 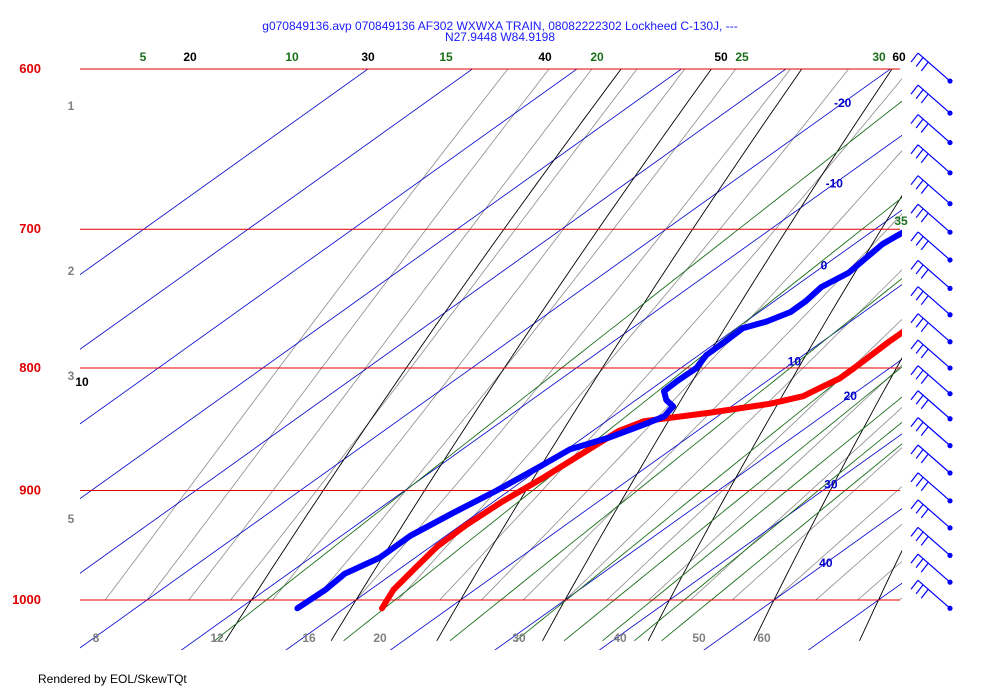 I want to click on pressure-label: 1000, so click(x=26, y=599).